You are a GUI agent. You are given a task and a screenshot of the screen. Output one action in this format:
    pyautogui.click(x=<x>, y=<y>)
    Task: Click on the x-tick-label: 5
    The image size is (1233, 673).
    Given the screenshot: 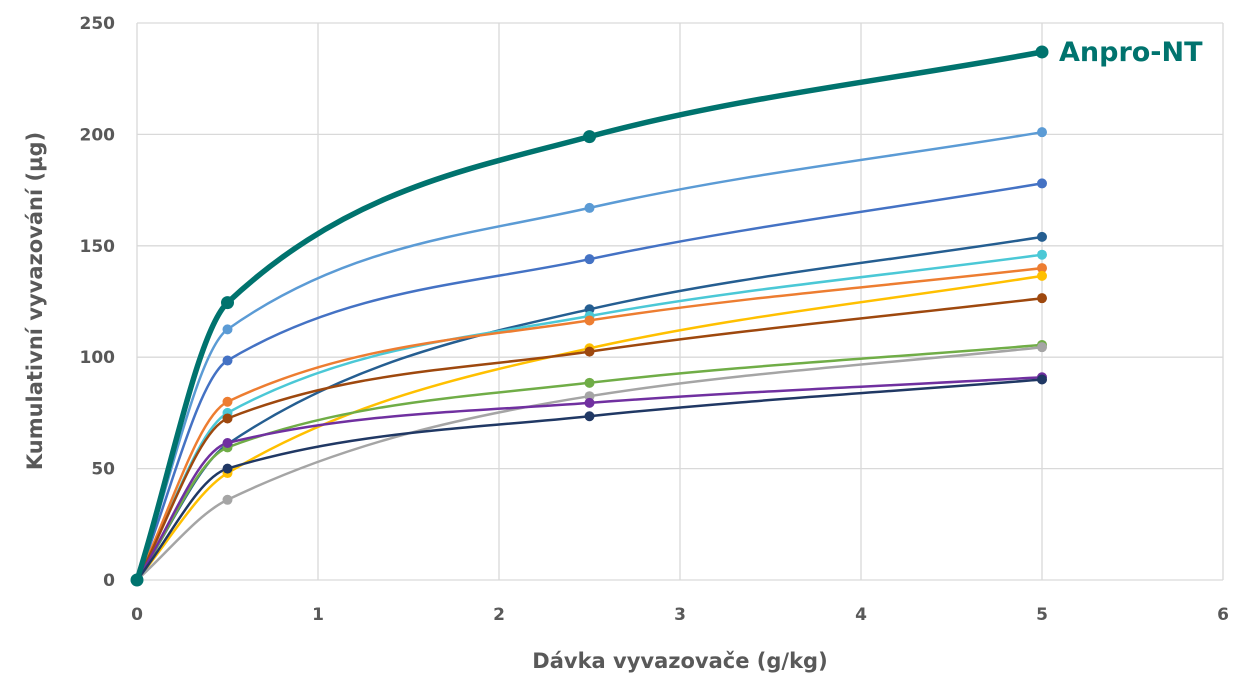 What is the action you would take?
    pyautogui.click(x=1042, y=615)
    